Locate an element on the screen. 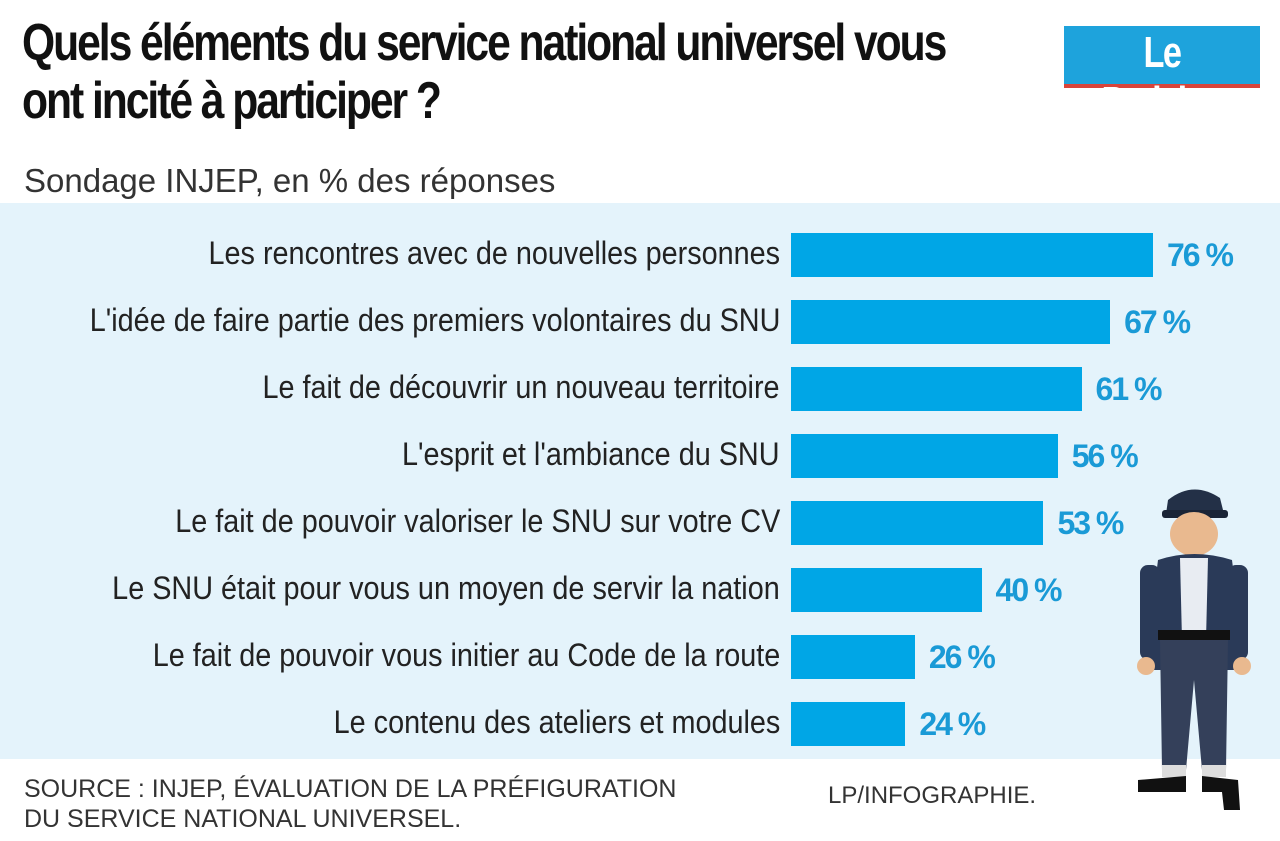  value-label: 61 % is located at coordinates (1129, 389).